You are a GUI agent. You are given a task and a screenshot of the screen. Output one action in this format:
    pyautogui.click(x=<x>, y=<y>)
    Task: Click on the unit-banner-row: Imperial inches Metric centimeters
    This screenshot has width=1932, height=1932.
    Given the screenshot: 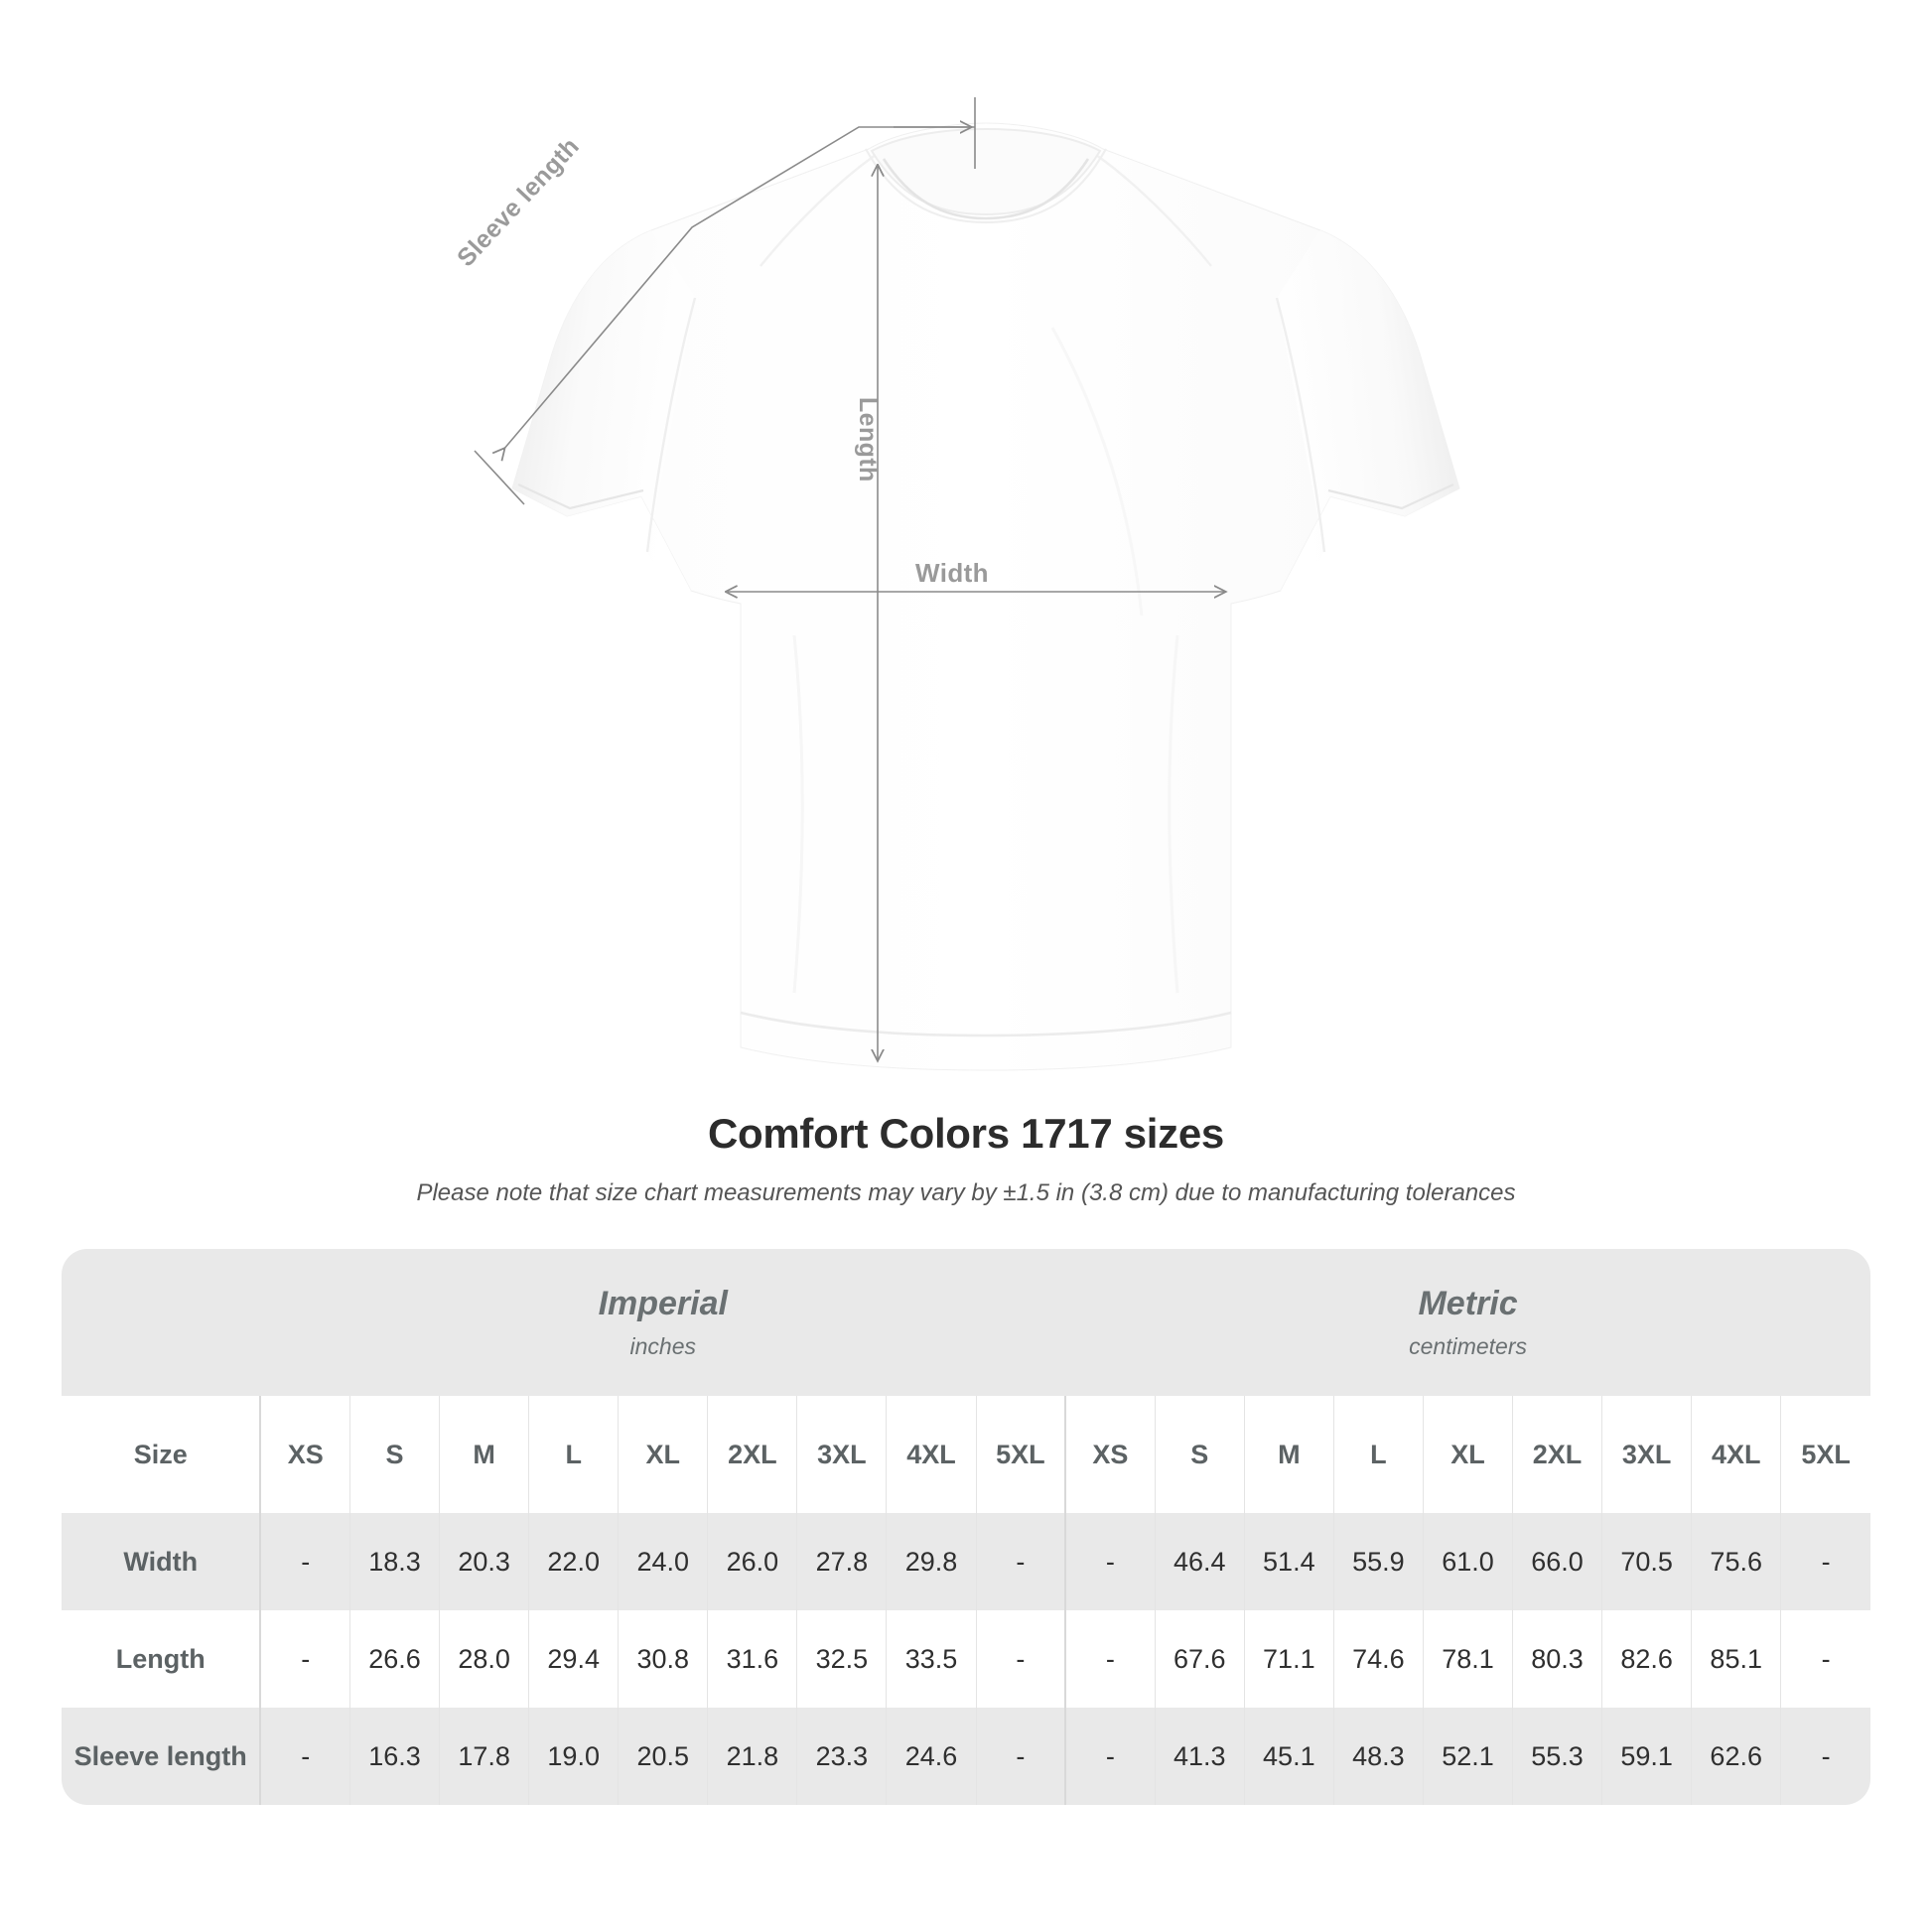 What is the action you would take?
    pyautogui.click(x=966, y=1323)
    